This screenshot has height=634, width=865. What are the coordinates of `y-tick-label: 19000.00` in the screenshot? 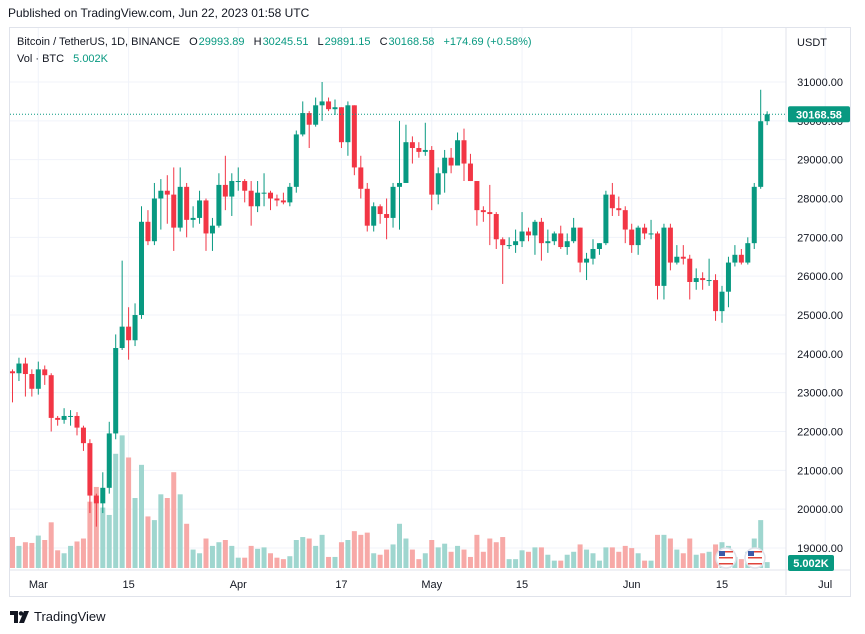 It's located at (820, 549).